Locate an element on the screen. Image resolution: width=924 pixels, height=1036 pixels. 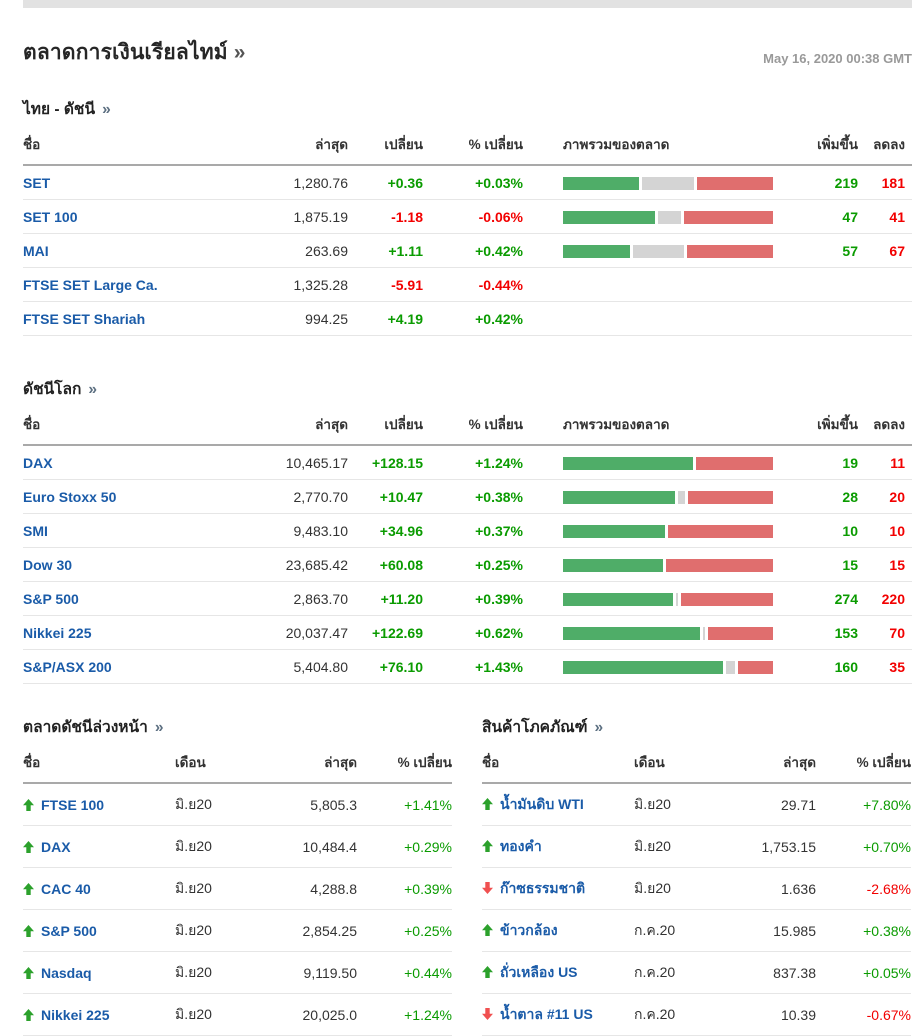
instrument-link: SMI is located at coordinates (35, 531).